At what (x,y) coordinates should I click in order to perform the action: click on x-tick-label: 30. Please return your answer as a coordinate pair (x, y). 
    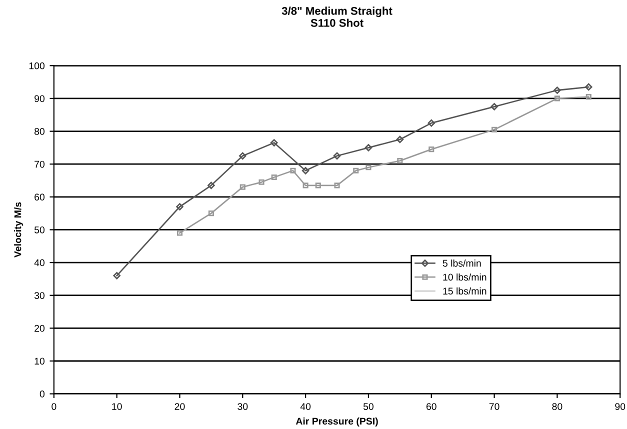
    Looking at the image, I should click on (243, 406).